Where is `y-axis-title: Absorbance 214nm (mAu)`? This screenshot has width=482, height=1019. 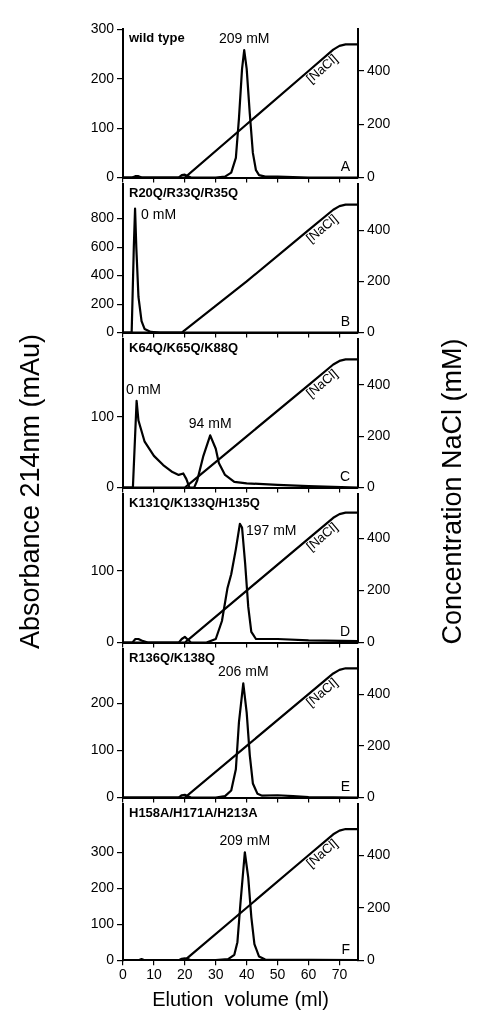
y-axis-title: Absorbance 214nm (mAu) is located at coordinates (30, 491).